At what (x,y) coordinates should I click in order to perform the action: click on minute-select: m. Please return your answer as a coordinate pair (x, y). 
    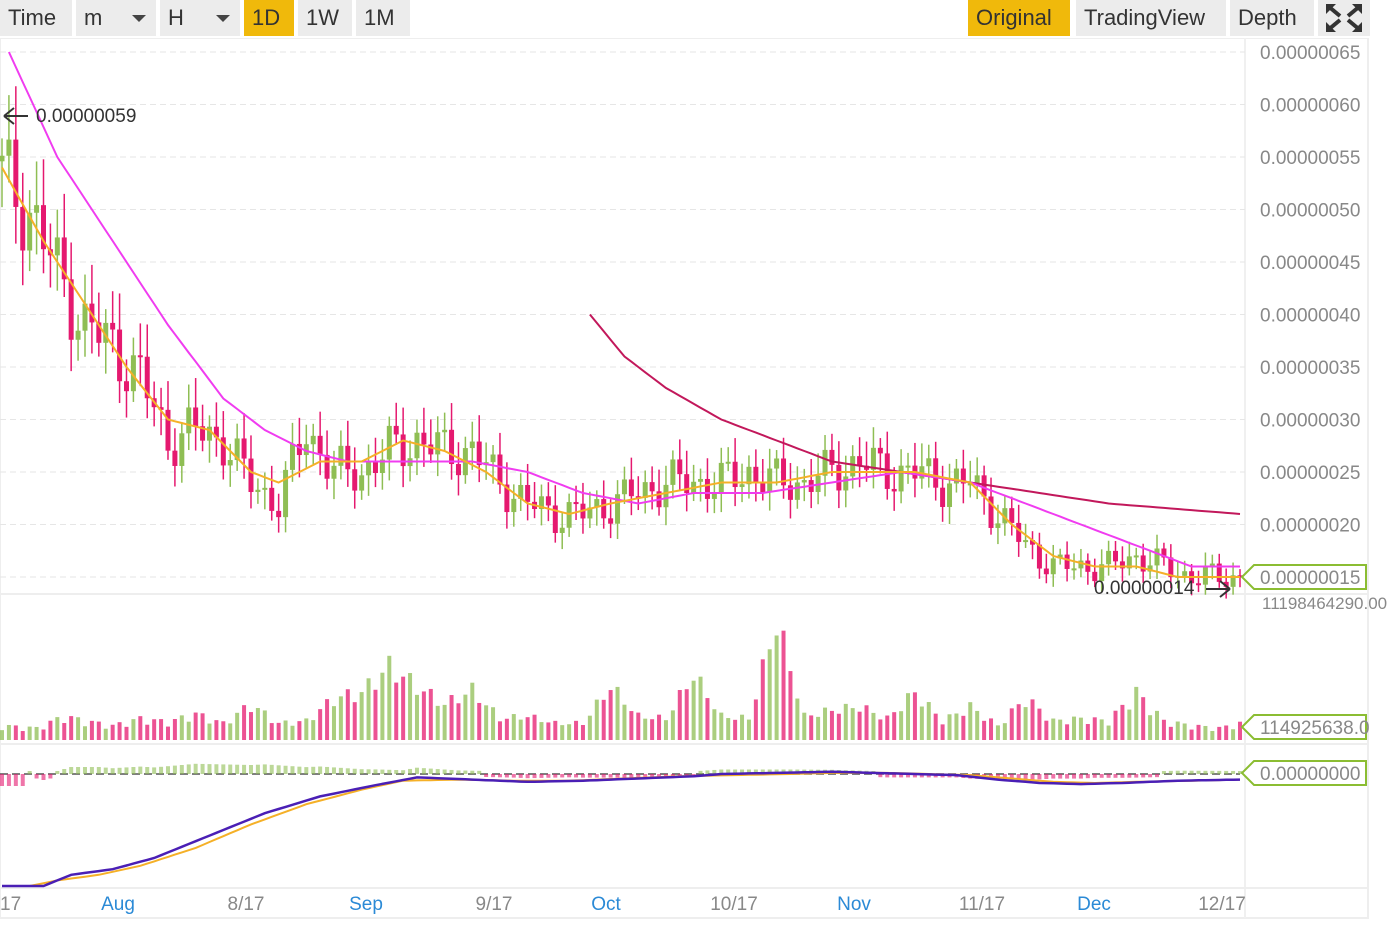
    Looking at the image, I should click on (116, 18).